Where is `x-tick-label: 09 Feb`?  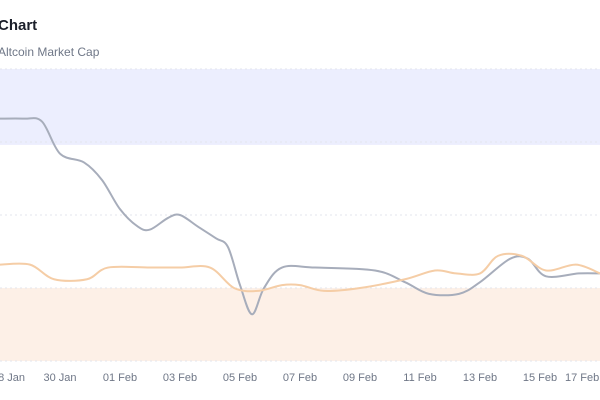
x-tick-label: 09 Feb is located at coordinates (360, 378).